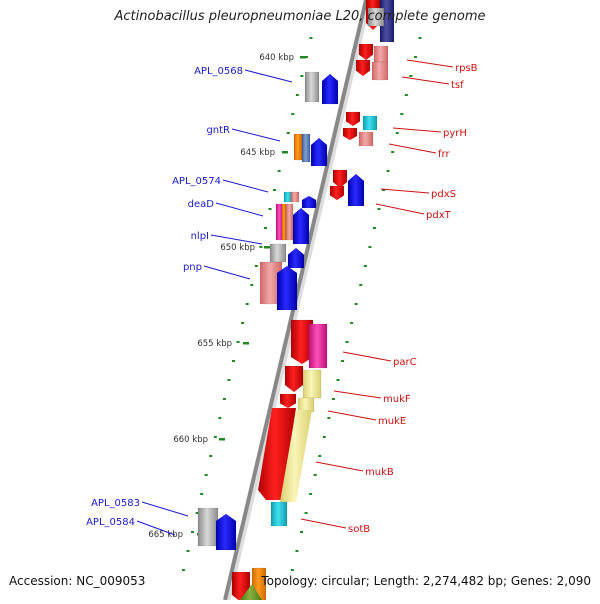  I want to click on gene-tsf, so click(380, 71).